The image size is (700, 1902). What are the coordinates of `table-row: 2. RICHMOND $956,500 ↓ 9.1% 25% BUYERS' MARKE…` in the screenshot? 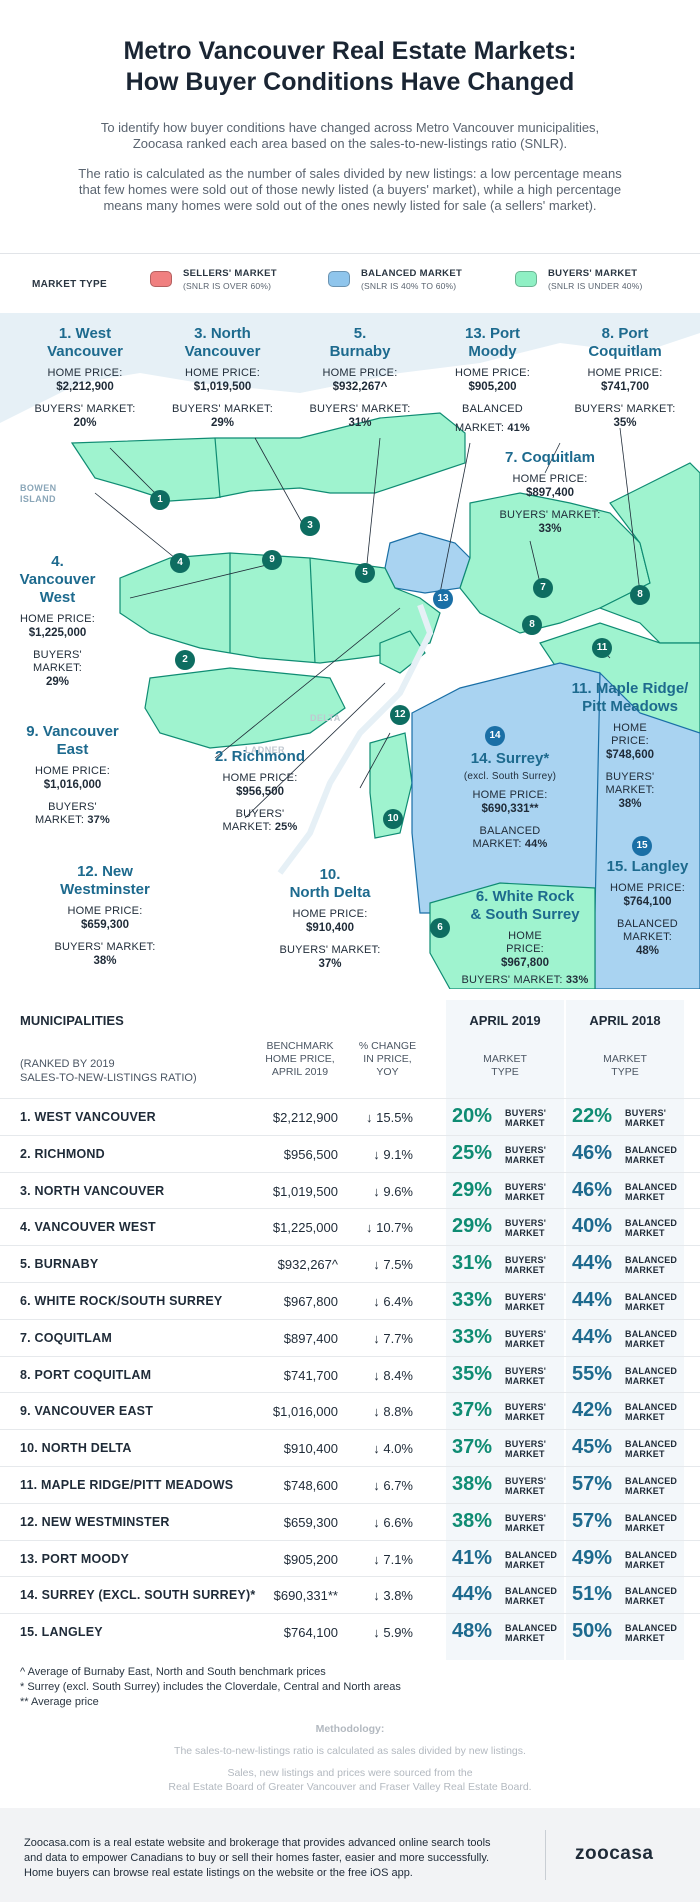 It's located at (350, 1153).